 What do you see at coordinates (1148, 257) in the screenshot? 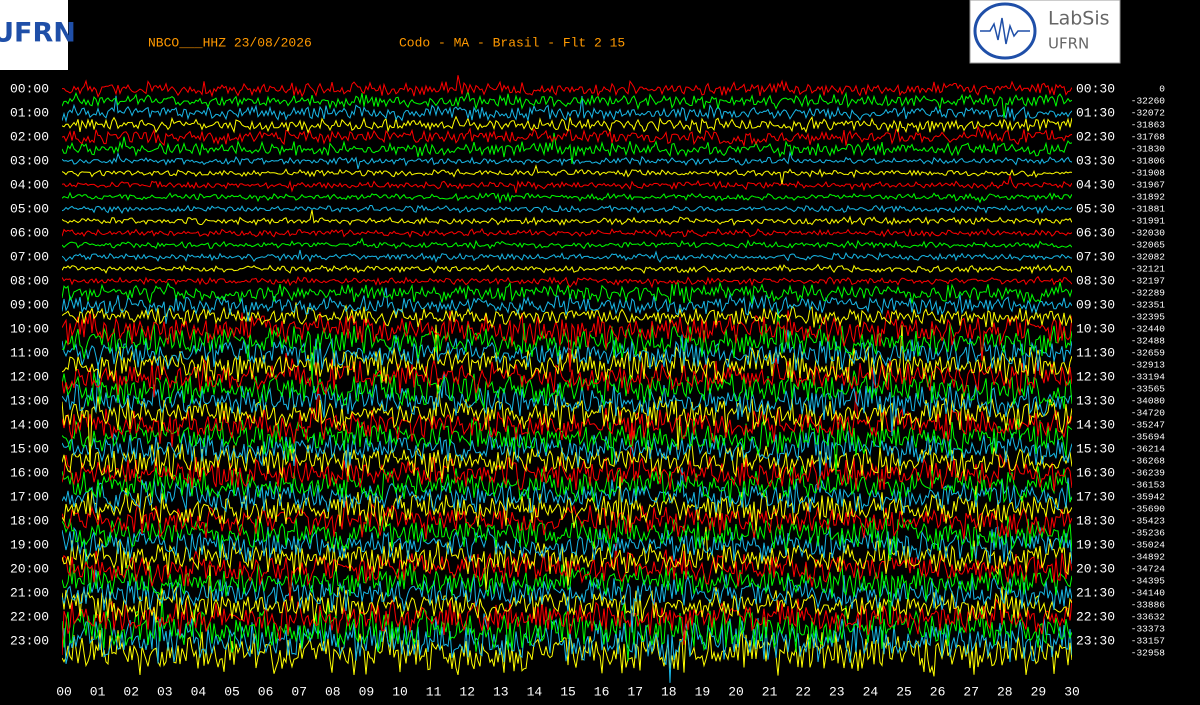
I see `offset-label: -32082` at bounding box center [1148, 257].